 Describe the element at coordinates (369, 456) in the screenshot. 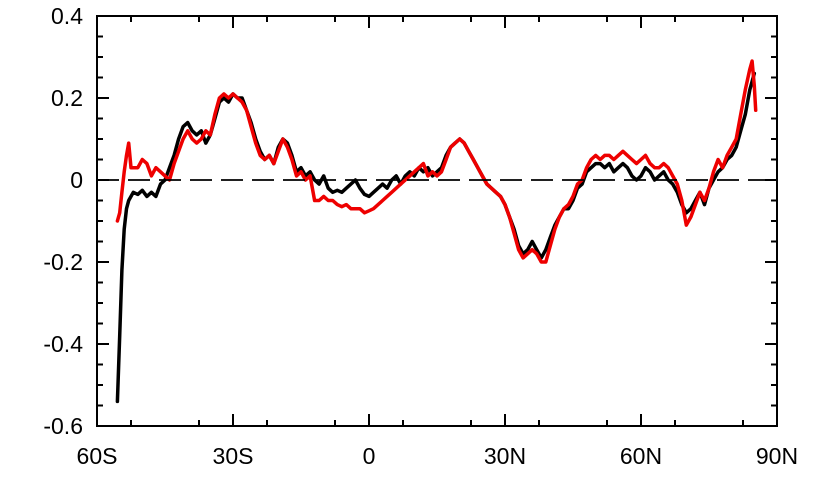

I see `x-tick-label: 0` at that location.